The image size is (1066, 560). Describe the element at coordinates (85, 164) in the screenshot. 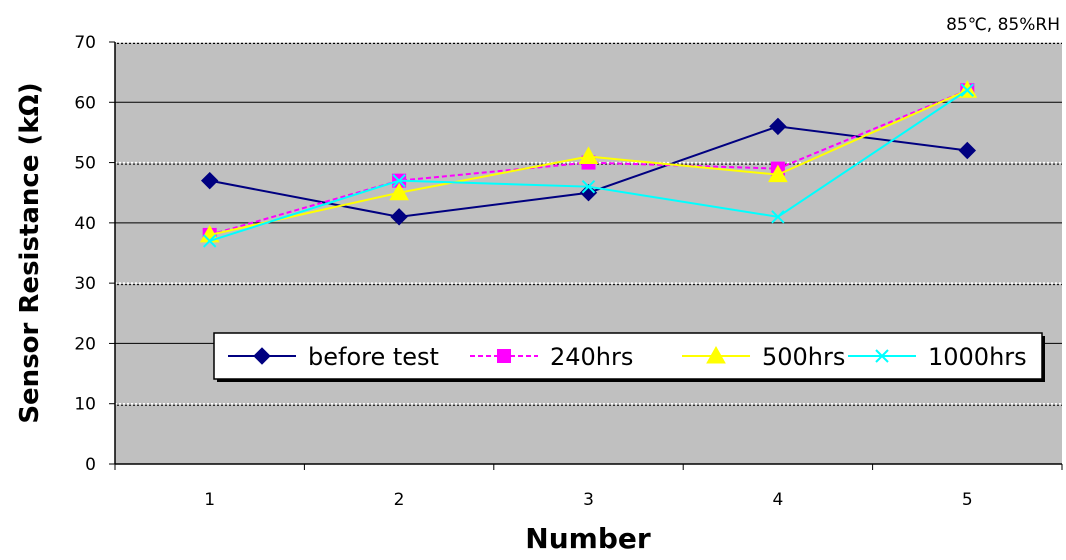

I see `y-tick-label: 50` at that location.